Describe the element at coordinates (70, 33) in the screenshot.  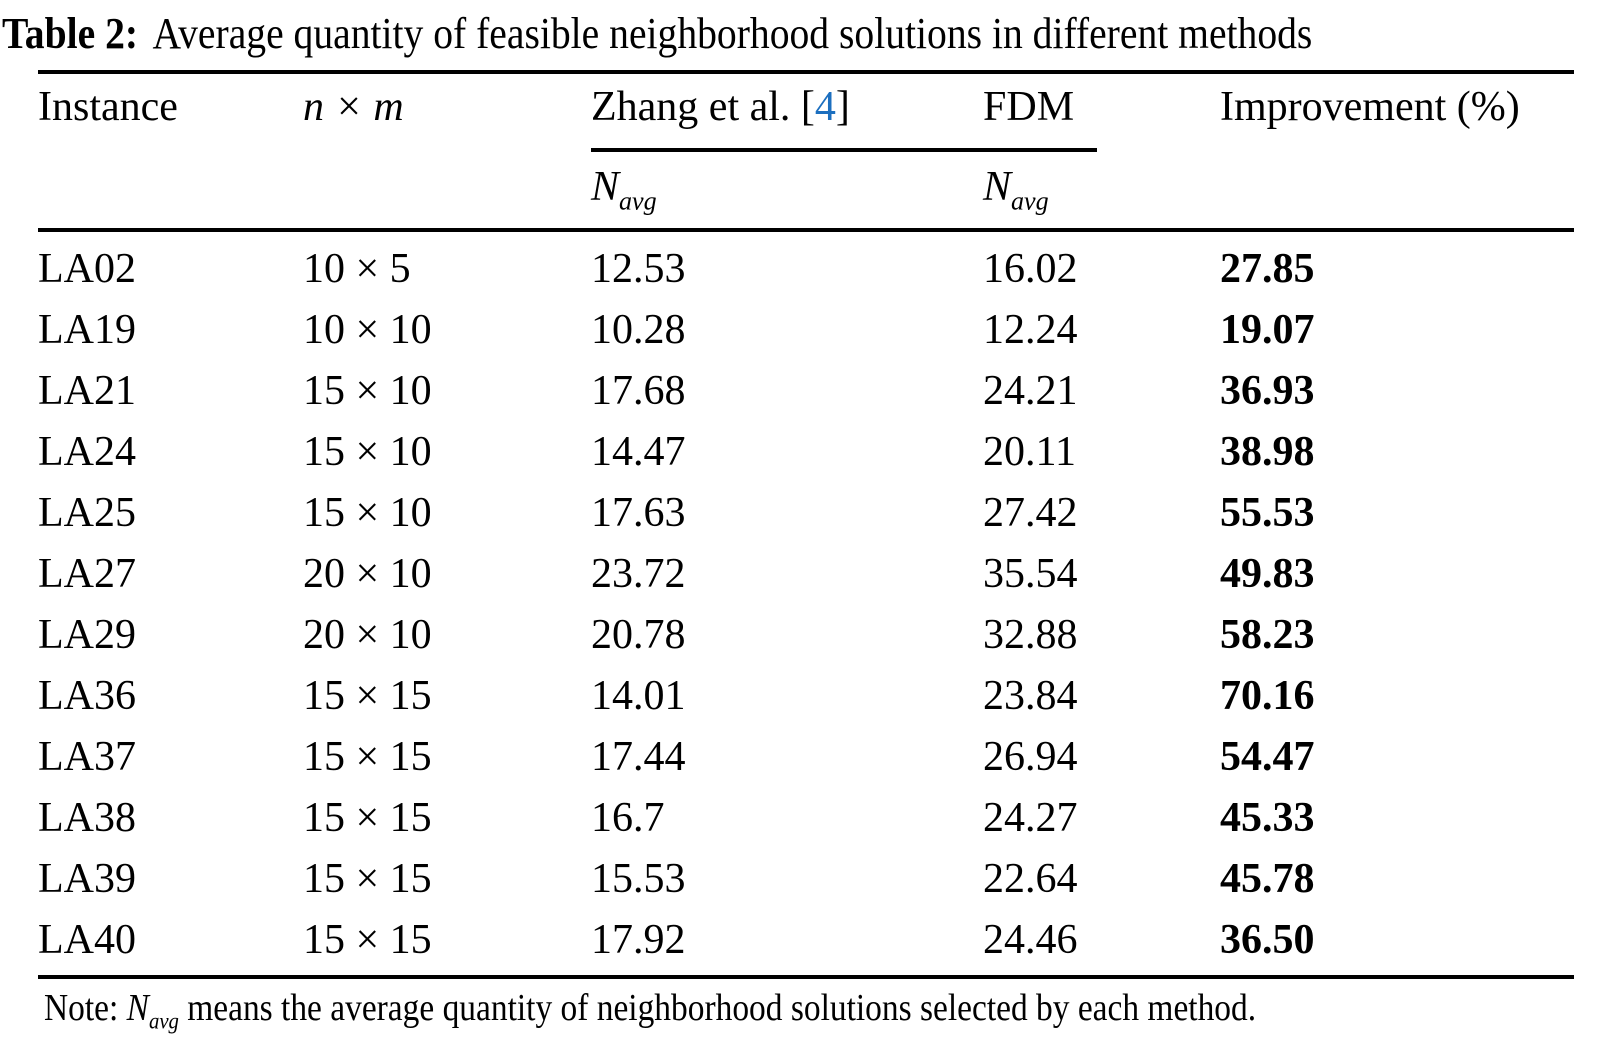
I see `table-caption-label: Table 2:` at that location.